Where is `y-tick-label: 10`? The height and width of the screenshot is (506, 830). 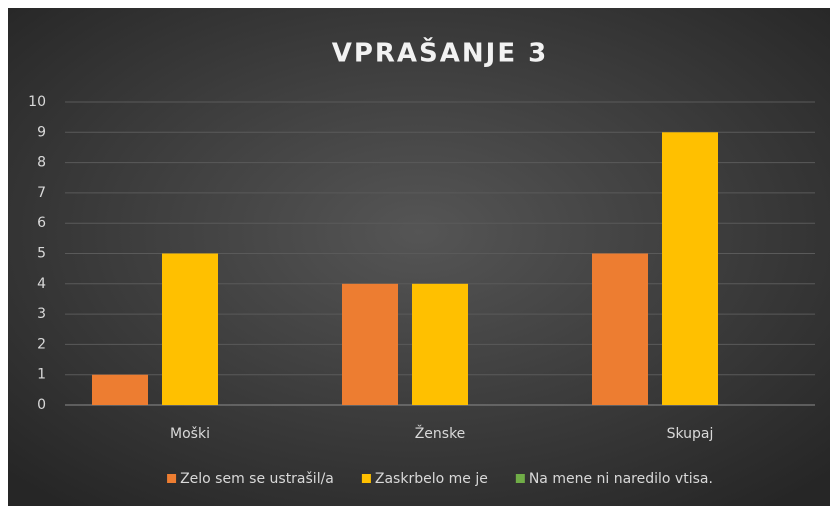
y-tick-label: 10 is located at coordinates (37, 102).